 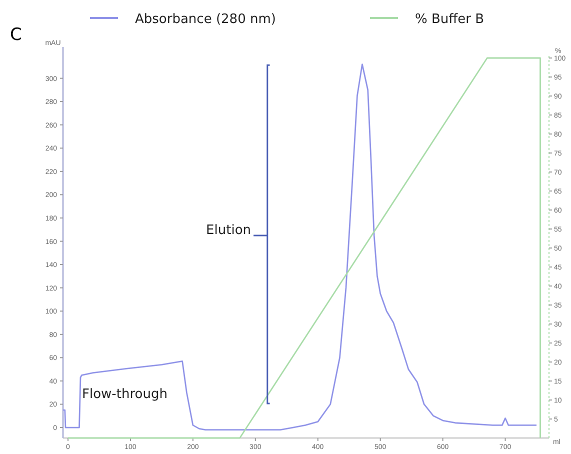 I want to click on annotation: Flow-through, so click(x=125, y=394).